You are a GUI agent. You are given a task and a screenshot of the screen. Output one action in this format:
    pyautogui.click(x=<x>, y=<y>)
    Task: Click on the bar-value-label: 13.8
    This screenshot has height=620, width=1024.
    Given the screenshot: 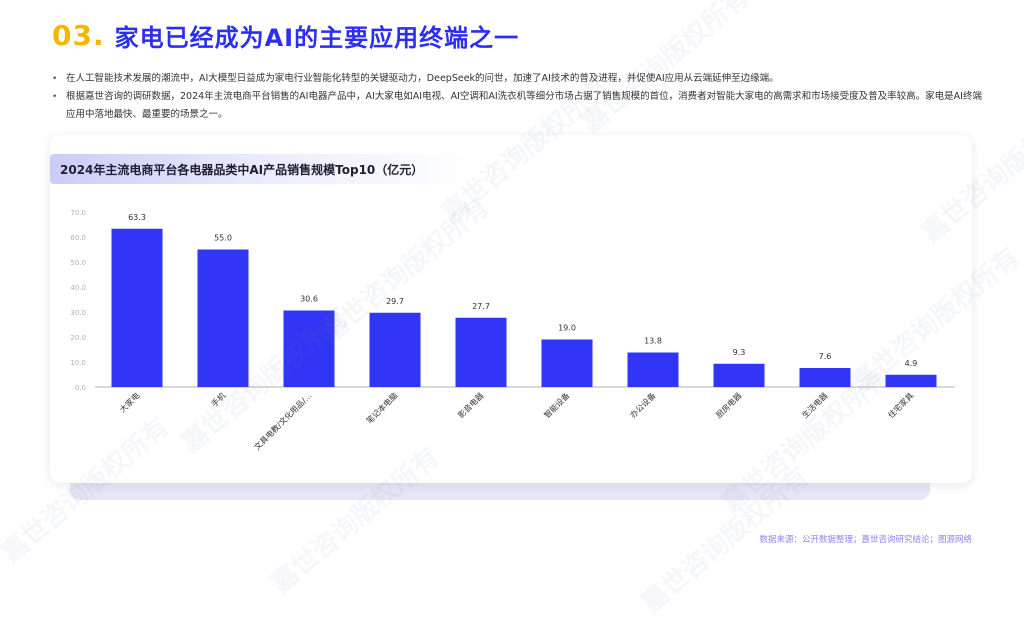 What is the action you would take?
    pyautogui.click(x=653, y=341)
    